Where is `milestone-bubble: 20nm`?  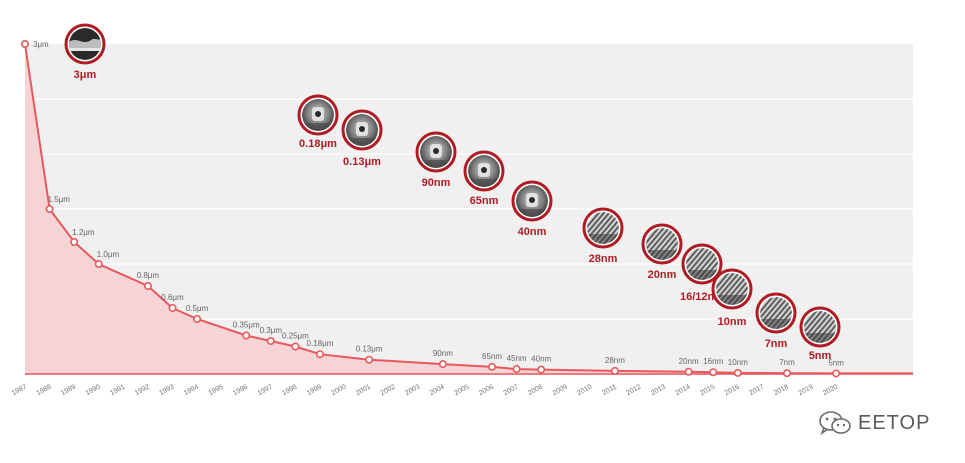 milestone-bubble: 20nm is located at coordinates (662, 252).